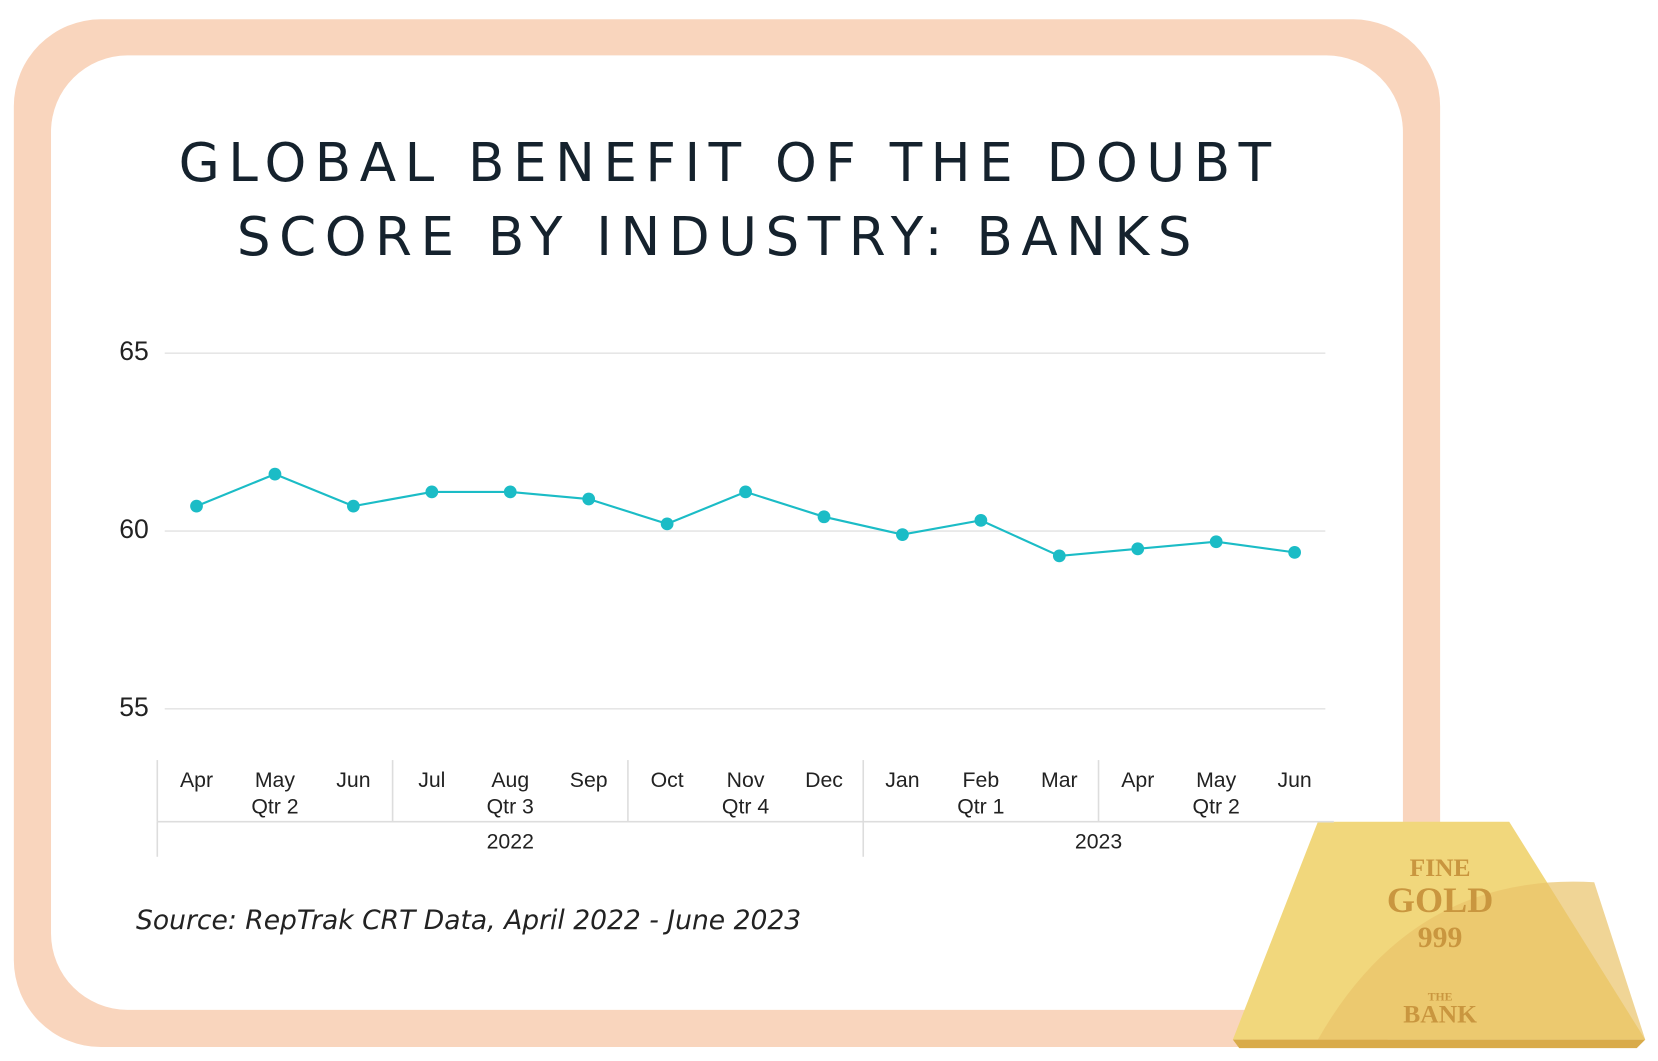 The image size is (1658, 1061). I want to click on x-tick-label: Feb, so click(981, 780).